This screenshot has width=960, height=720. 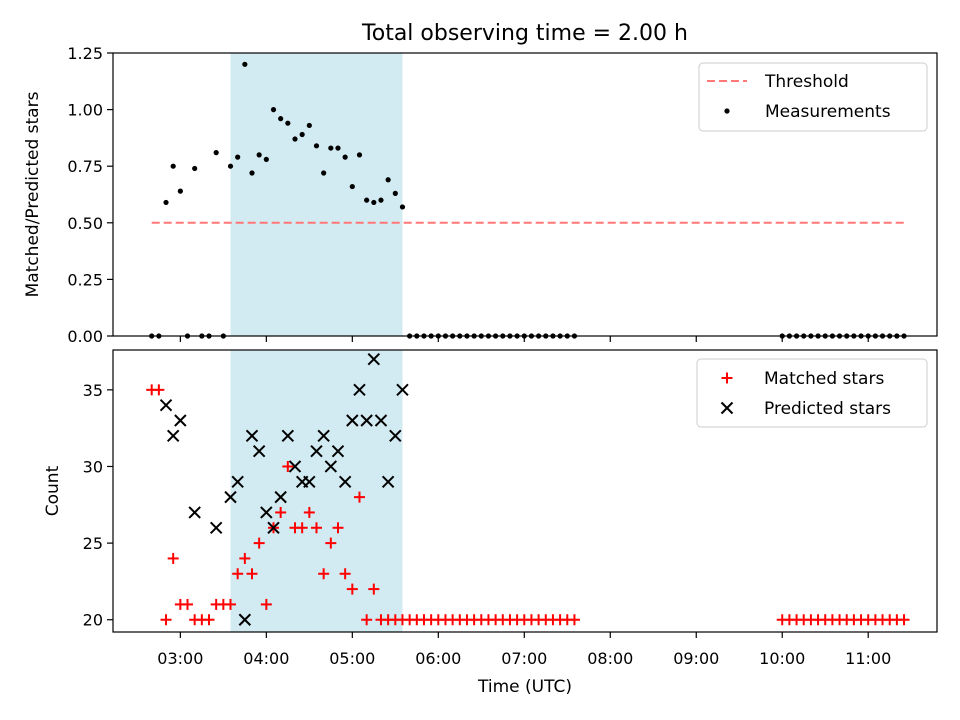 I want to click on legend-measurements-label: Measurements, so click(x=828, y=112).